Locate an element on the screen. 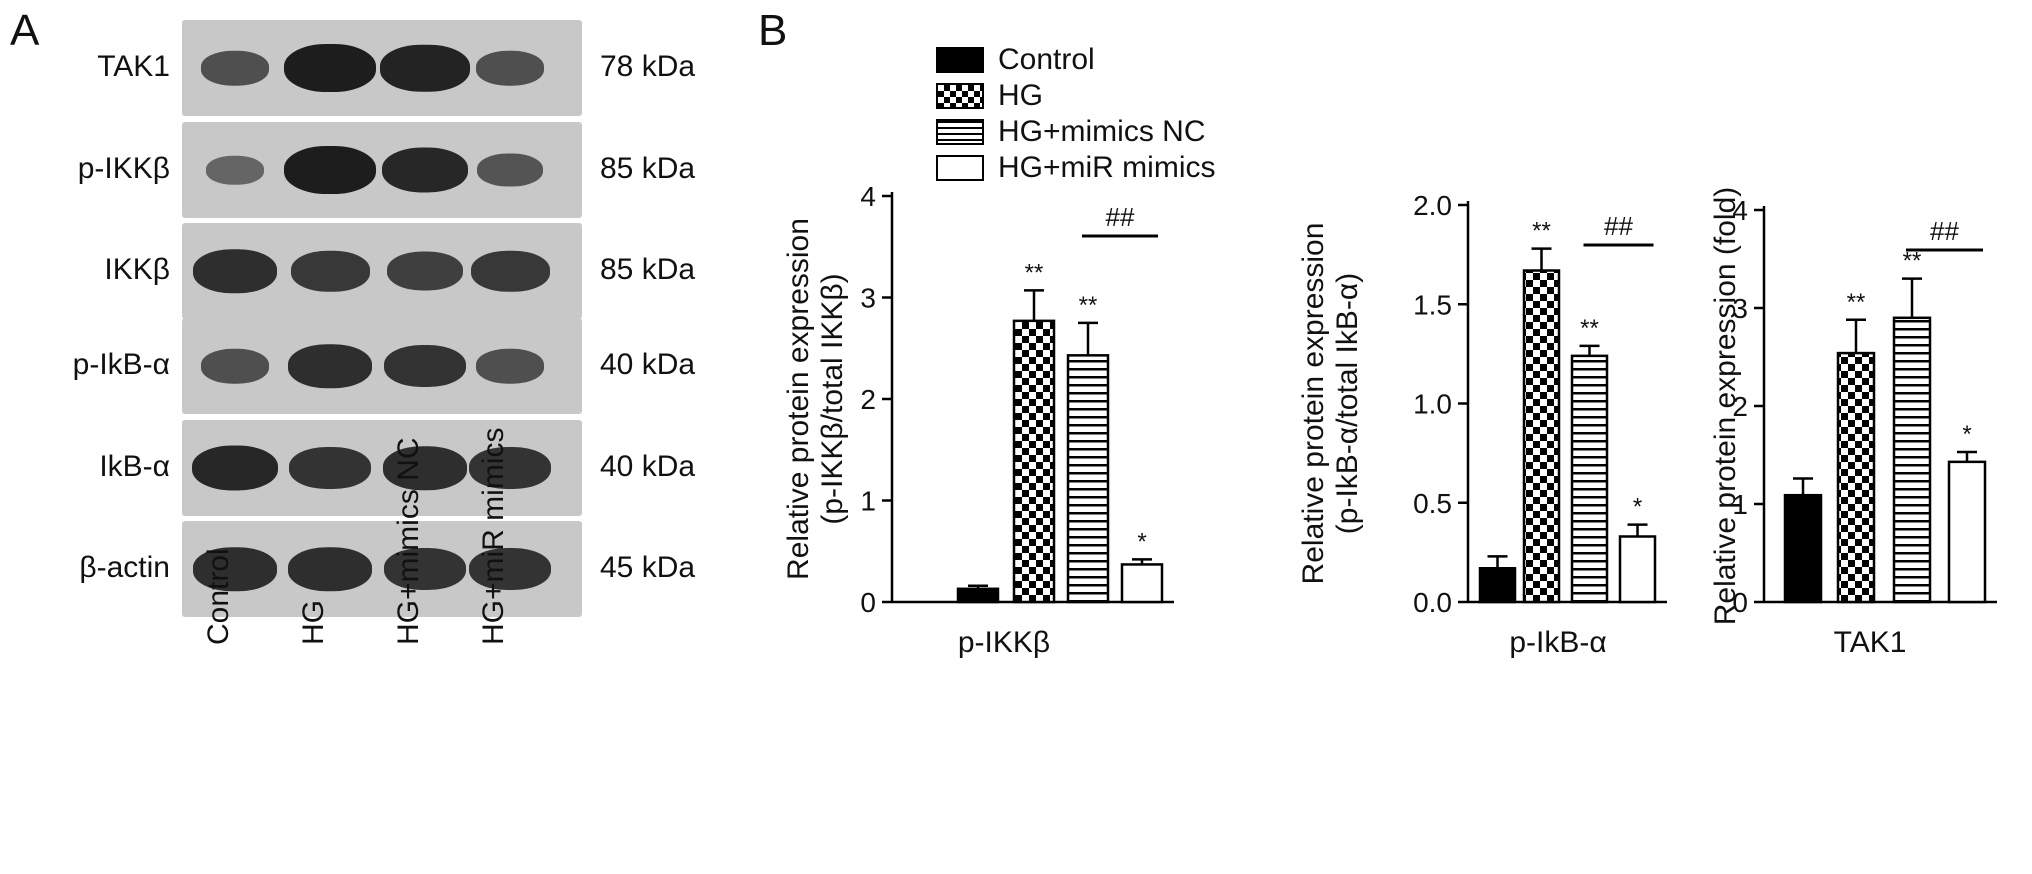  blot-protein-label: IKKβ is located at coordinates (137, 269).